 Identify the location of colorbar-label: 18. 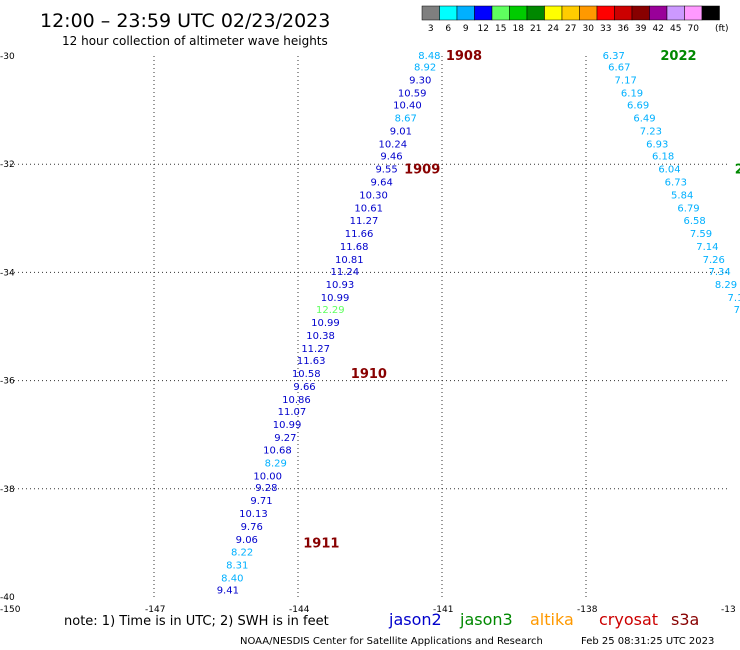
(519, 29).